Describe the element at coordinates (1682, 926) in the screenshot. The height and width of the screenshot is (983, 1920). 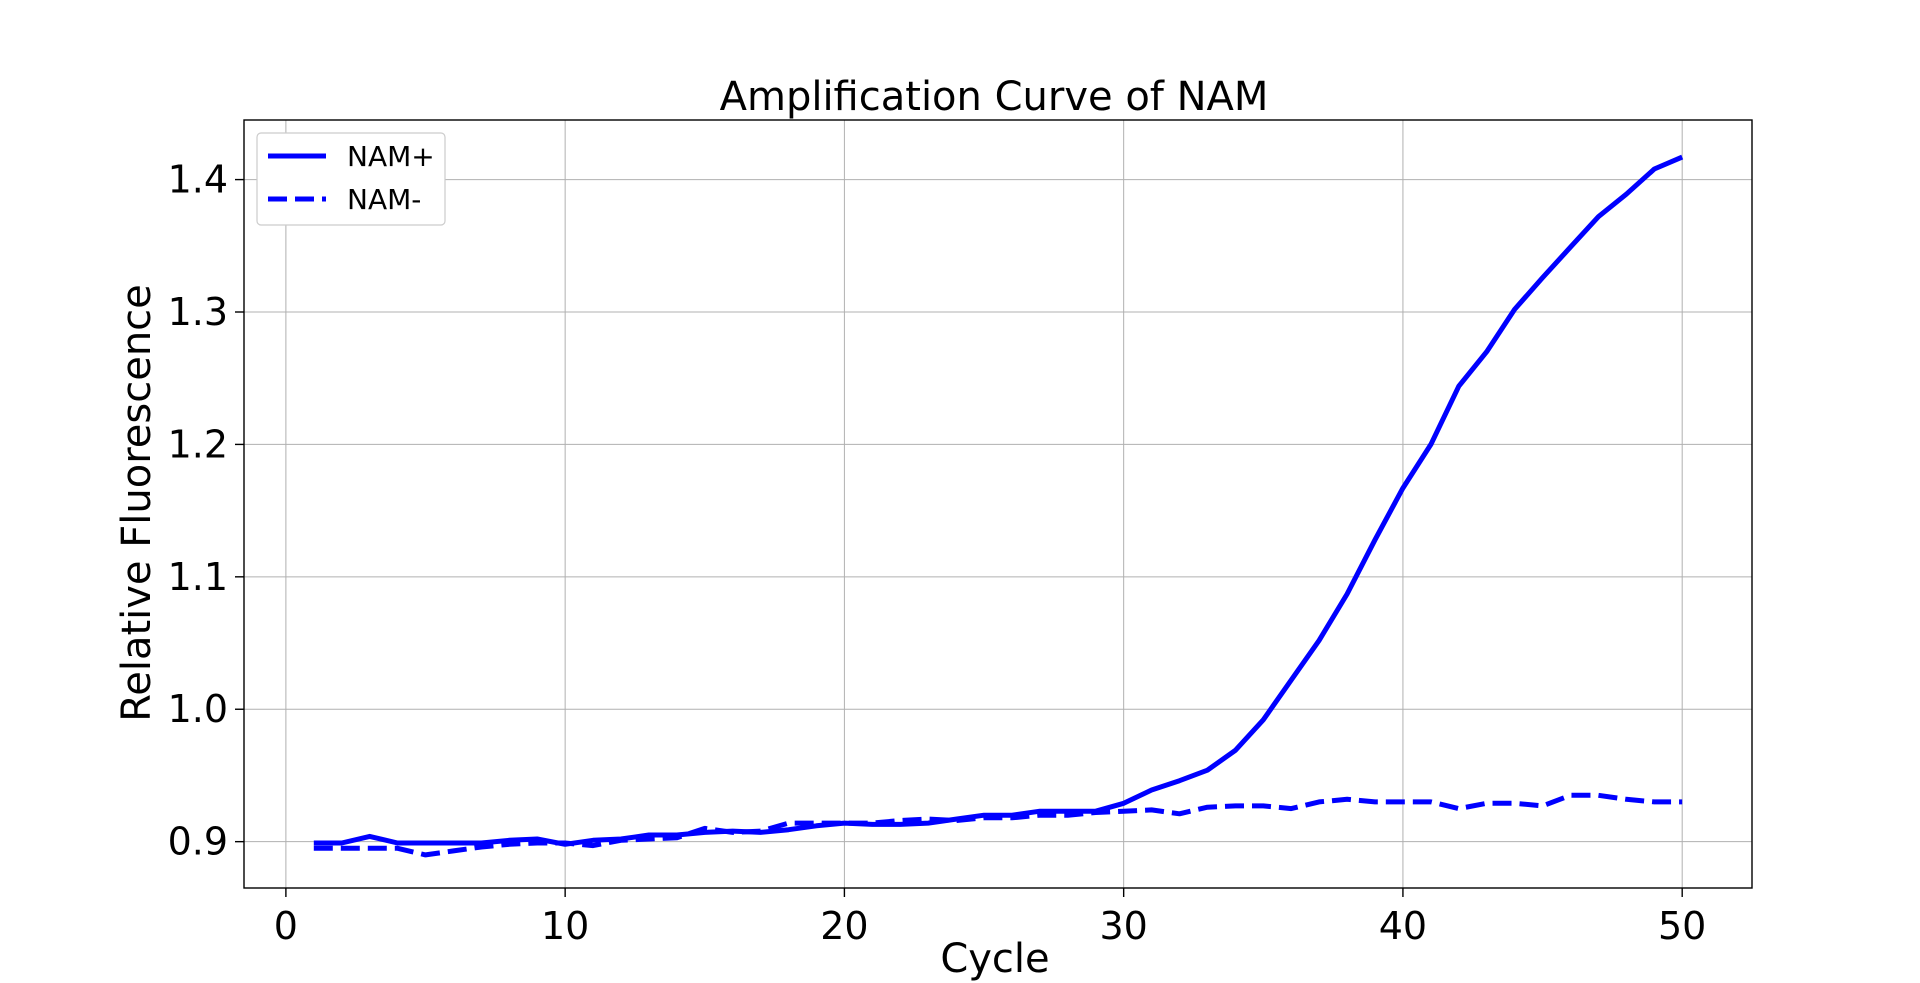
I see `x-tick-label: 50` at that location.